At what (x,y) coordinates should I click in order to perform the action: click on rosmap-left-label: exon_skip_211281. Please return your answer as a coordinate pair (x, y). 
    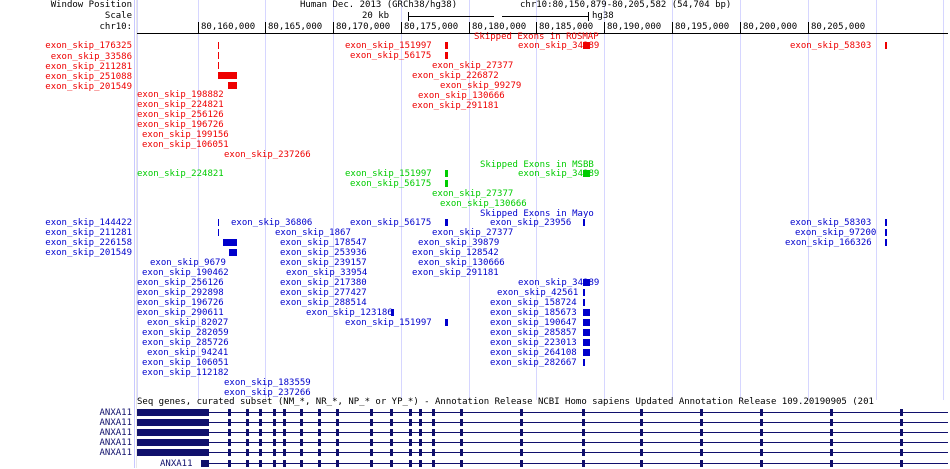
    Looking at the image, I should click on (88, 67).